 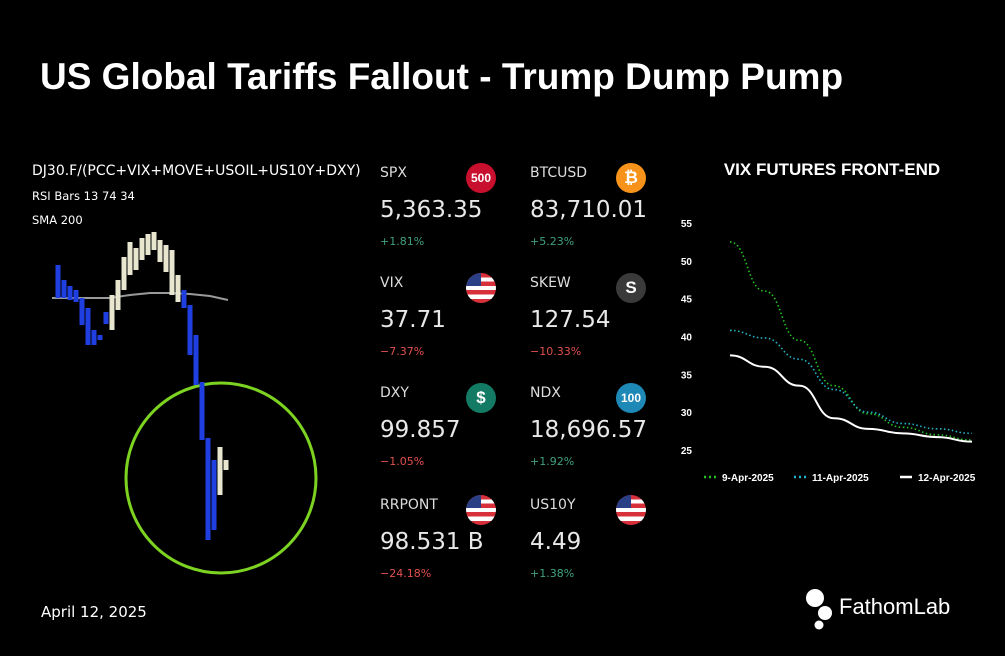 I want to click on ticker-ndx: NDX 100 18,696.57 +1.92%, so click(x=615, y=434).